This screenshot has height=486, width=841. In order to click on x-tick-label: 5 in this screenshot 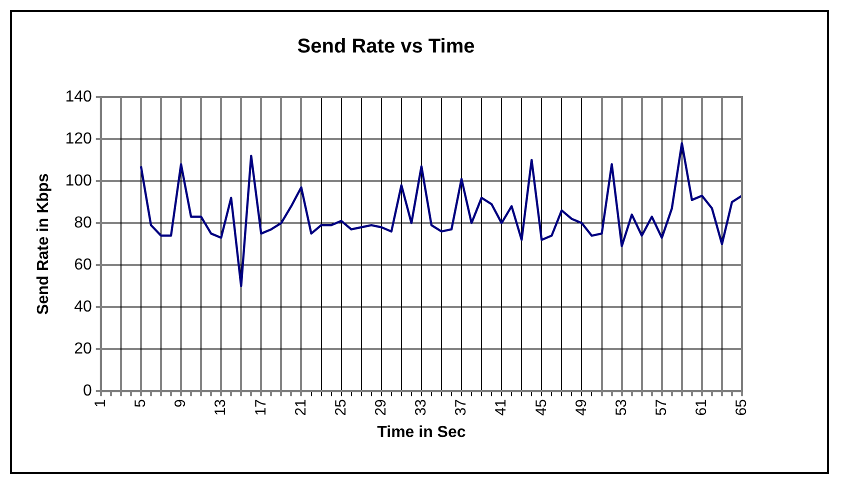, I will do `click(141, 403)`.